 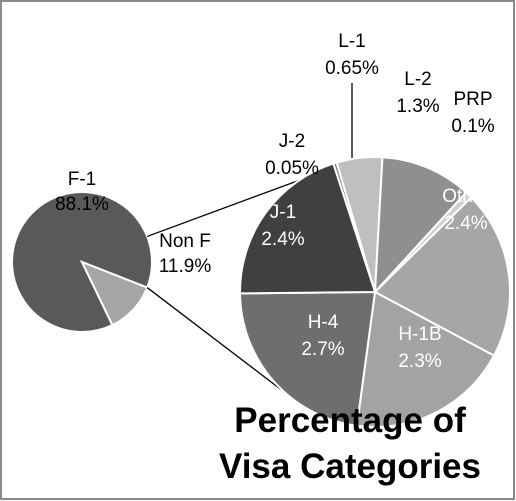 What do you see at coordinates (292, 168) in the screenshot?
I see `slice-value-label: 0.05%` at bounding box center [292, 168].